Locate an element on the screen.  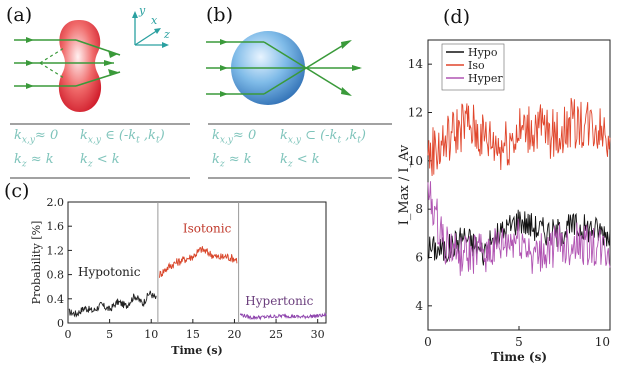
chart-c-ytick-label: 1.6 is located at coordinates (56, 226).